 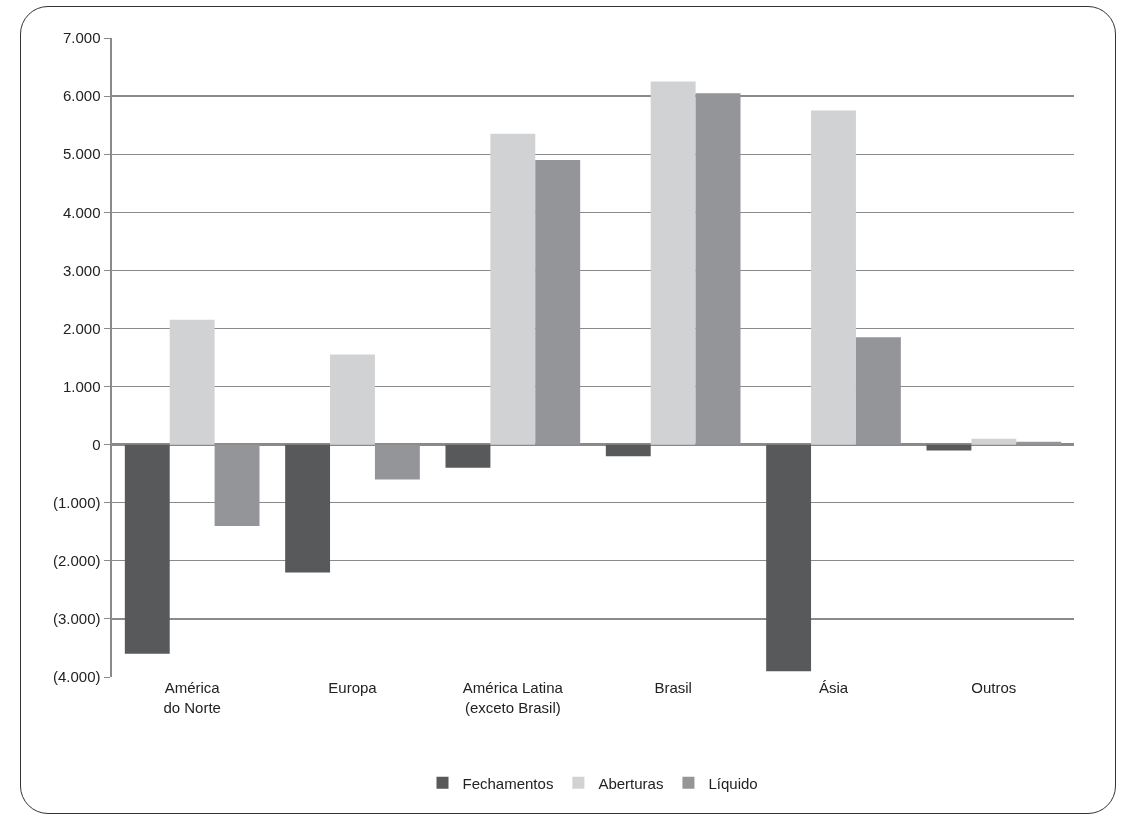 I want to click on legend-label: Líquido, so click(x=733, y=783).